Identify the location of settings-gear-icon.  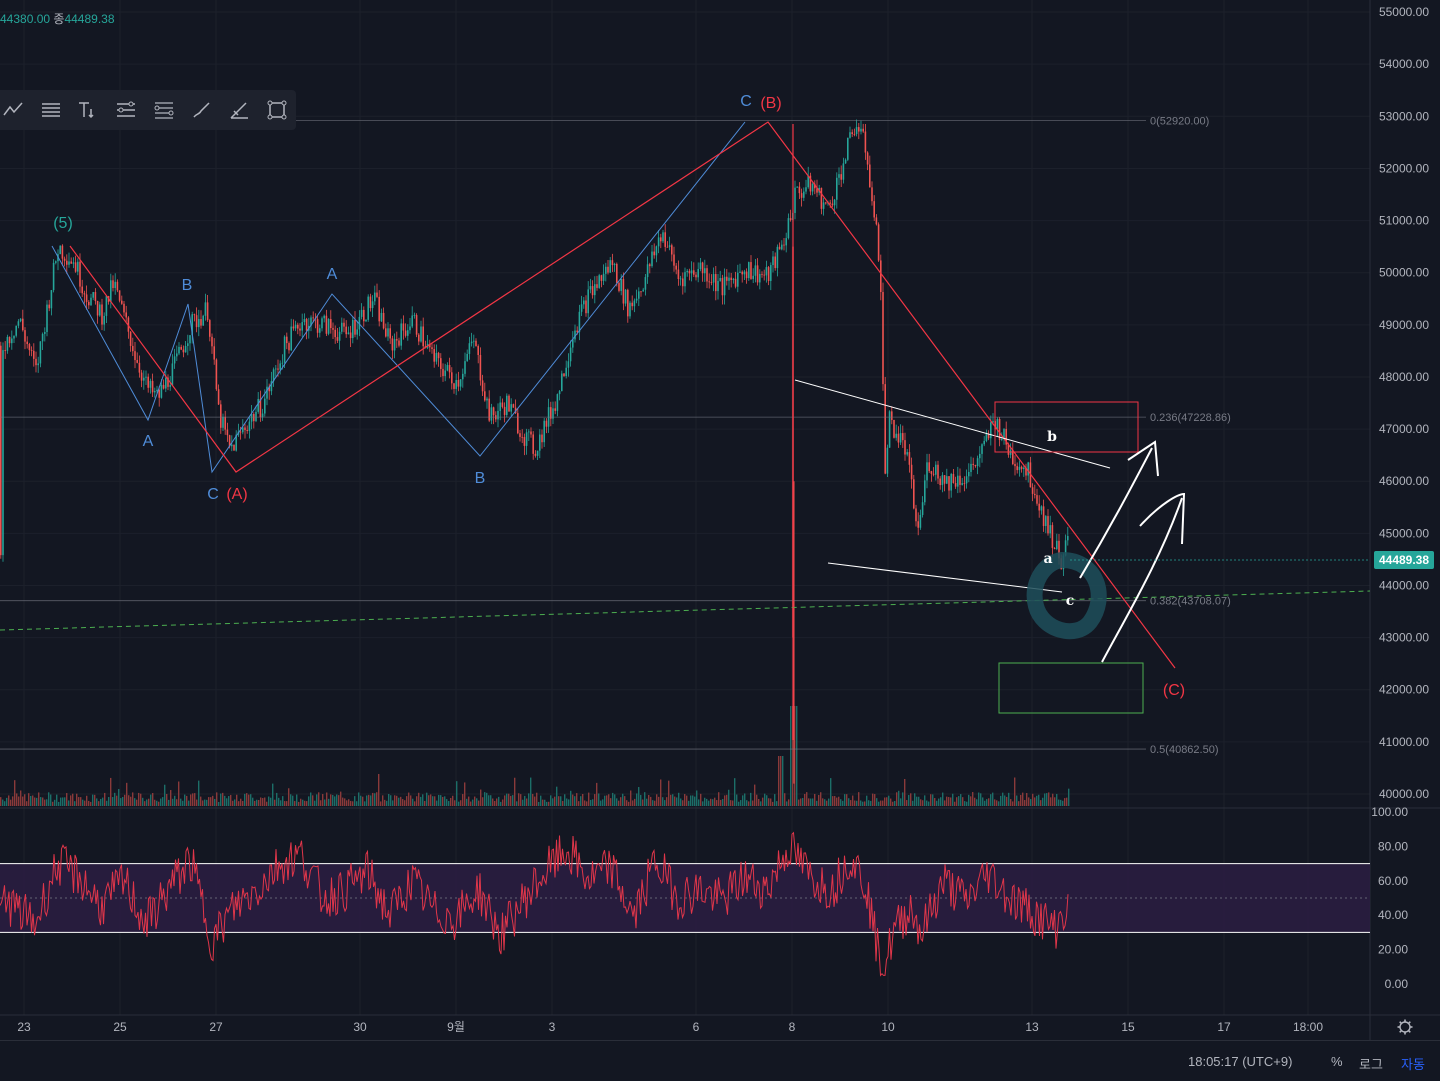
(1405, 1027).